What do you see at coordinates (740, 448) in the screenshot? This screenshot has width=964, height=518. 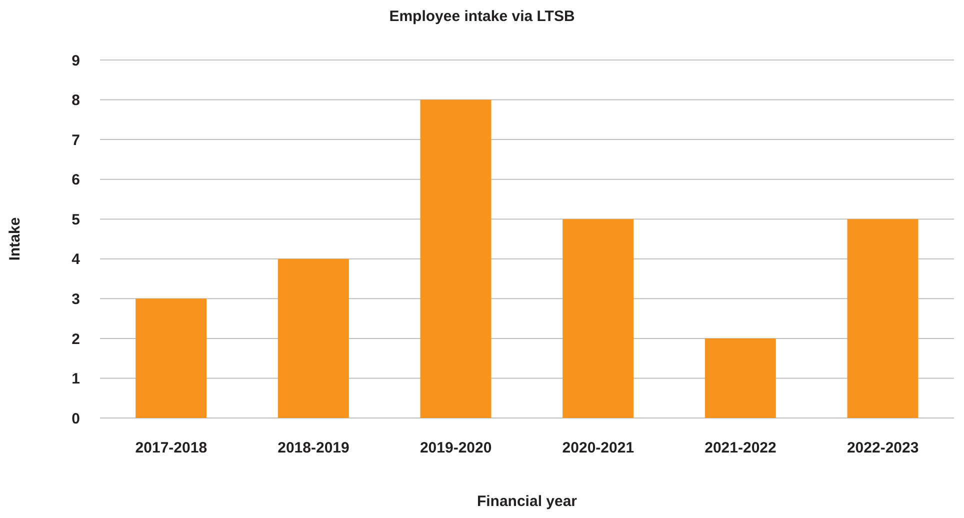 I see `x-tick-label: 2021-2022` at bounding box center [740, 448].